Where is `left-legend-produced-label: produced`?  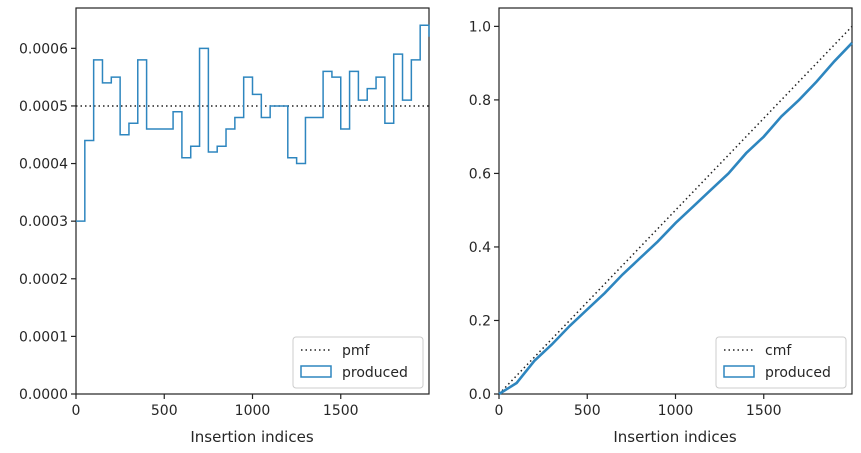 left-legend-produced-label: produced is located at coordinates (375, 373).